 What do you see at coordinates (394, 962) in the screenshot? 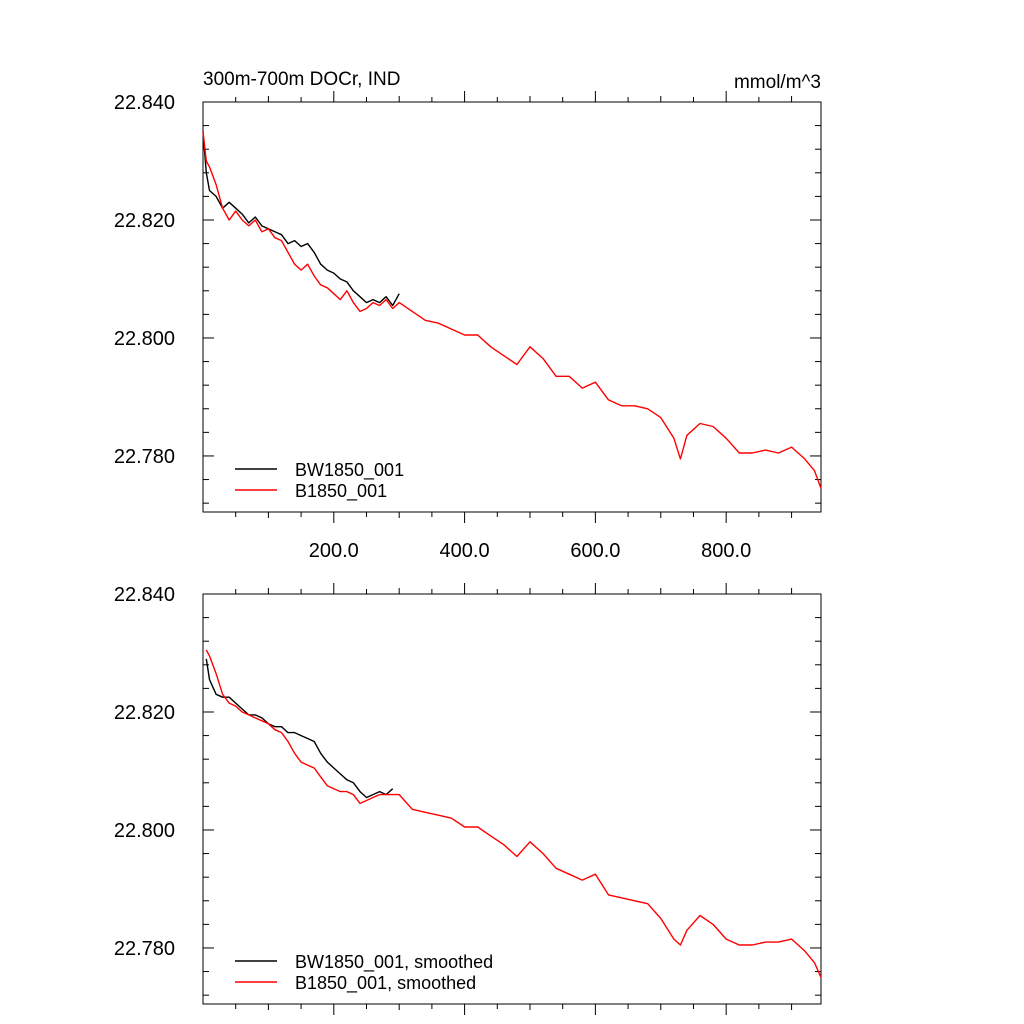
I see `legend-label: BW1850_001, smoothed` at bounding box center [394, 962].